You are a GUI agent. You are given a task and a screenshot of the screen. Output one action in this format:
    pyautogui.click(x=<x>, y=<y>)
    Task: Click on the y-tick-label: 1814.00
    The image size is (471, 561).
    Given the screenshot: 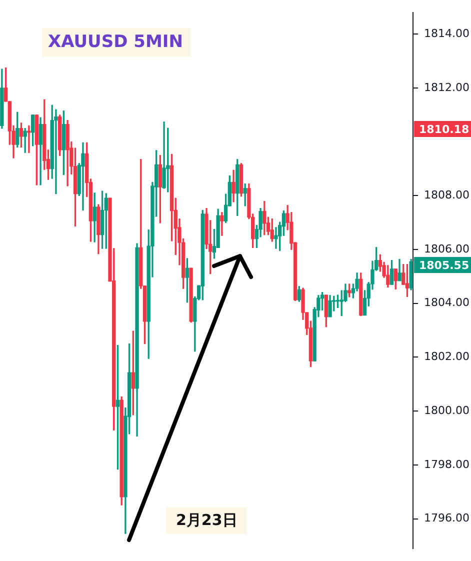 What is the action you would take?
    pyautogui.click(x=447, y=33)
    